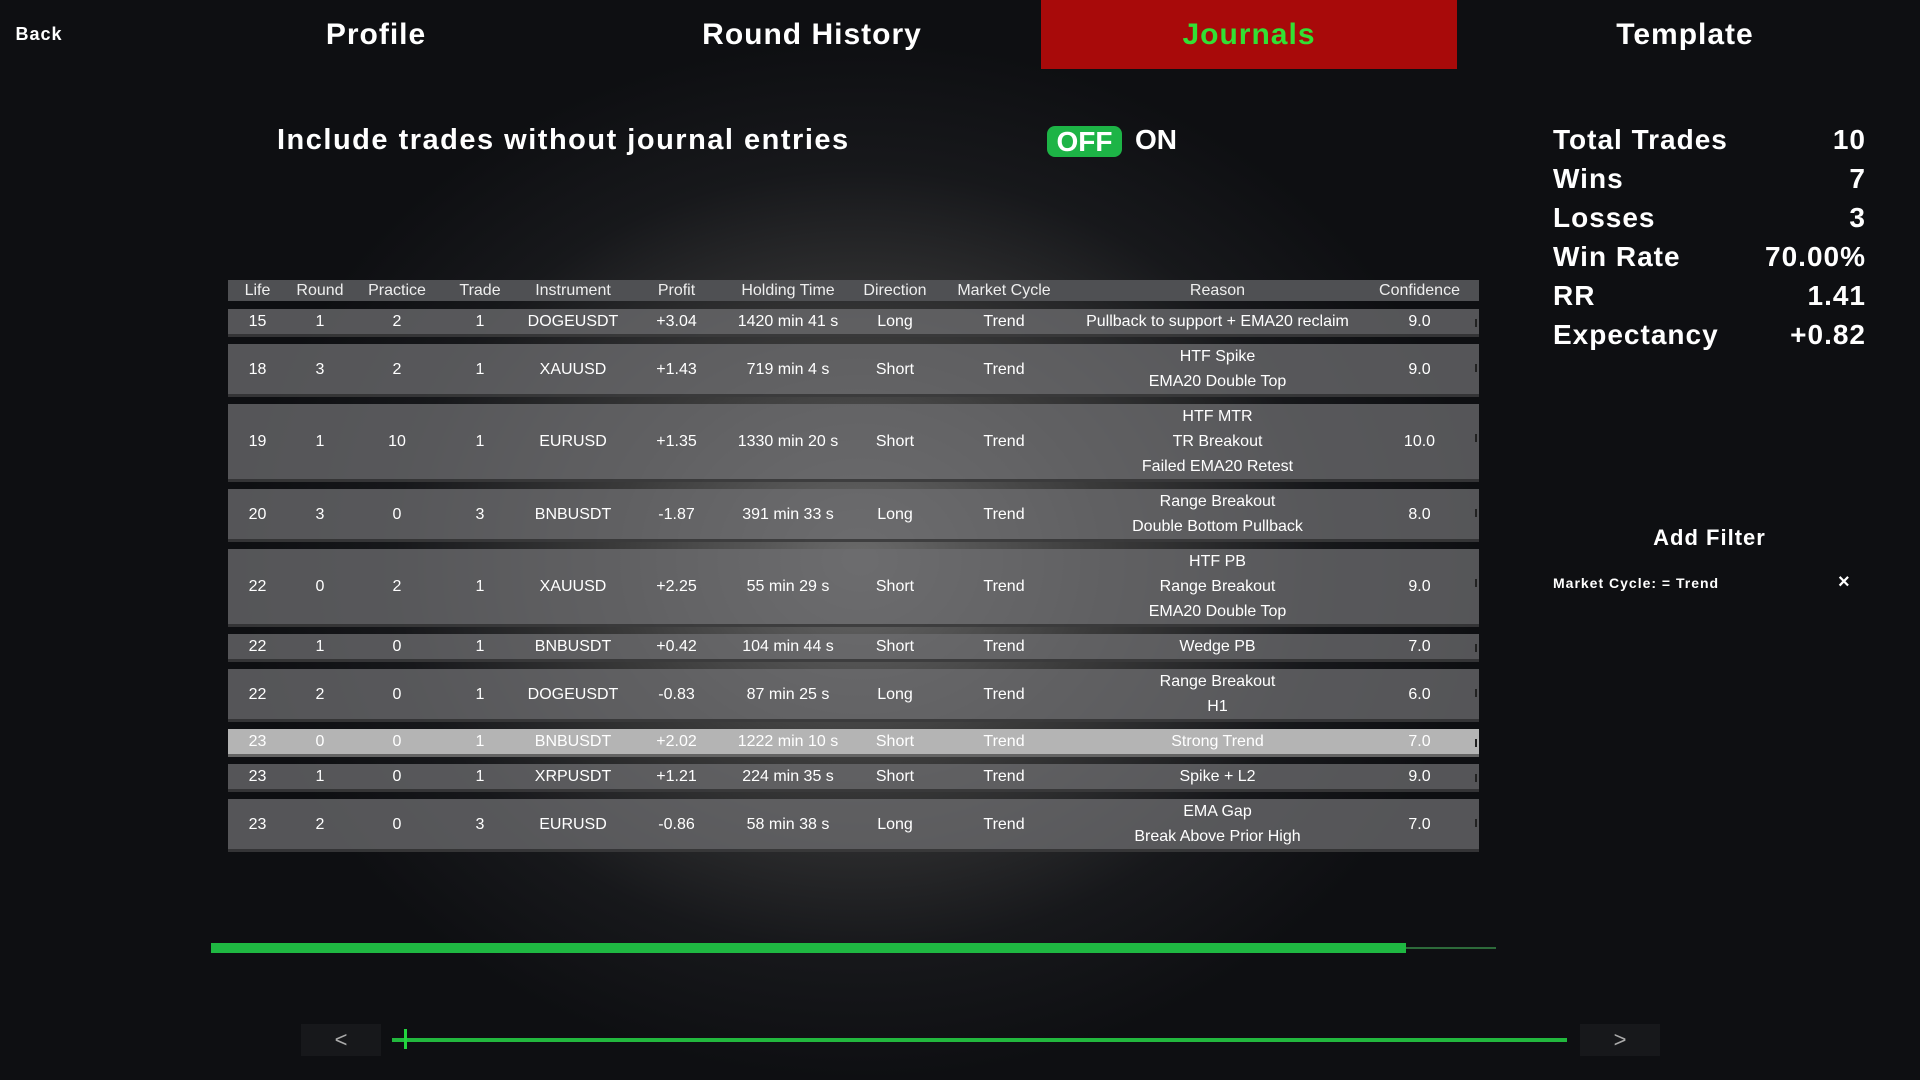  What do you see at coordinates (320, 586) in the screenshot?
I see `cell-round: 0` at bounding box center [320, 586].